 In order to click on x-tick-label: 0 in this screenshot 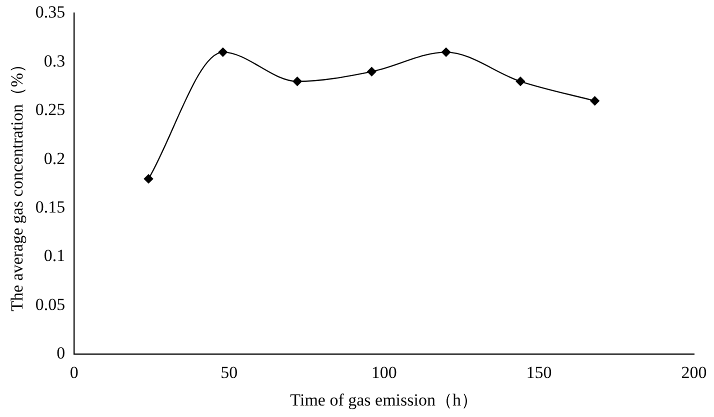, I will do `click(74, 372)`.